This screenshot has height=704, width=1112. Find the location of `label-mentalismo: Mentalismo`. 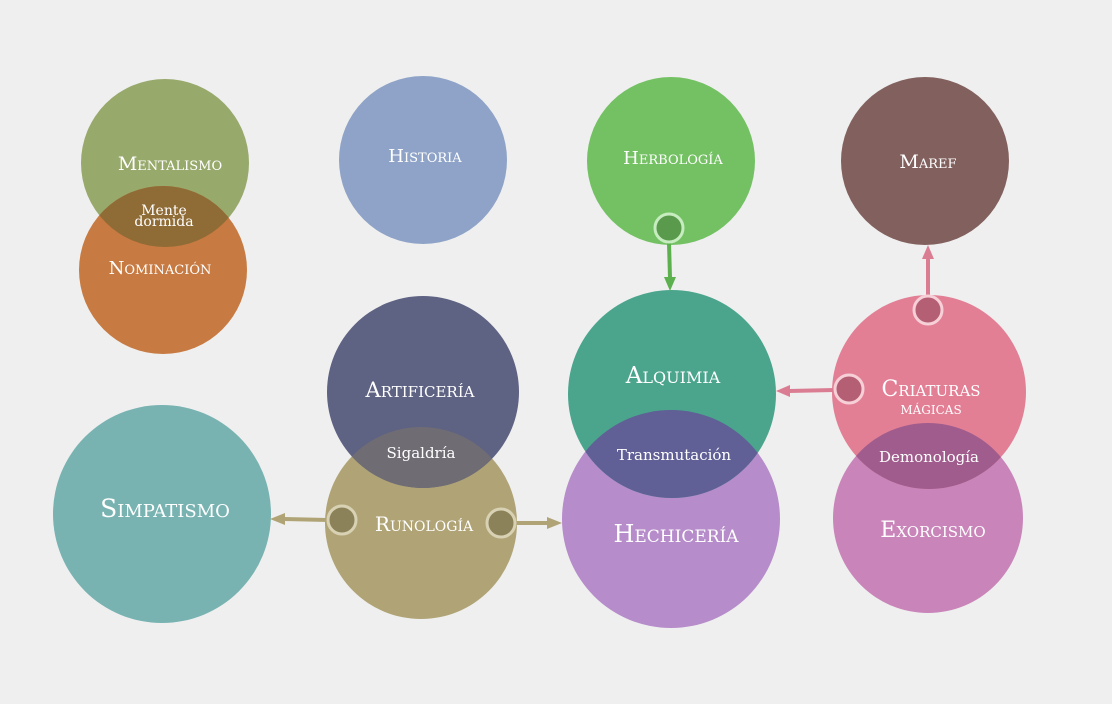

label-mentalismo: Mentalismo is located at coordinates (170, 164).